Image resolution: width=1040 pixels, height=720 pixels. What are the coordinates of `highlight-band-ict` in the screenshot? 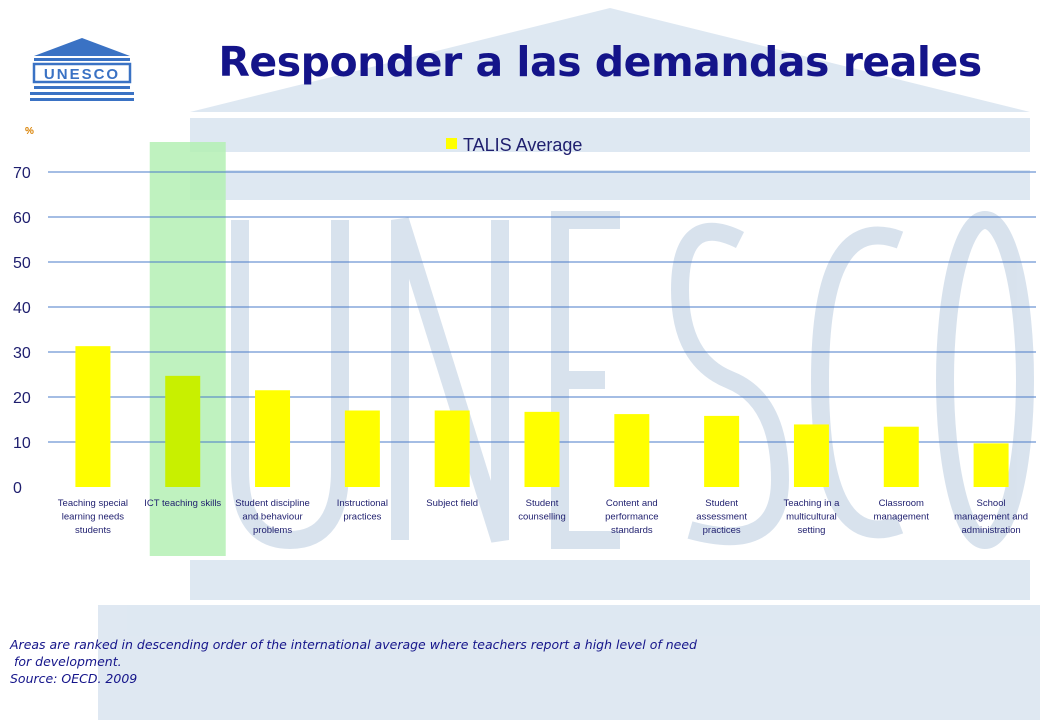 It's located at (187, 349).